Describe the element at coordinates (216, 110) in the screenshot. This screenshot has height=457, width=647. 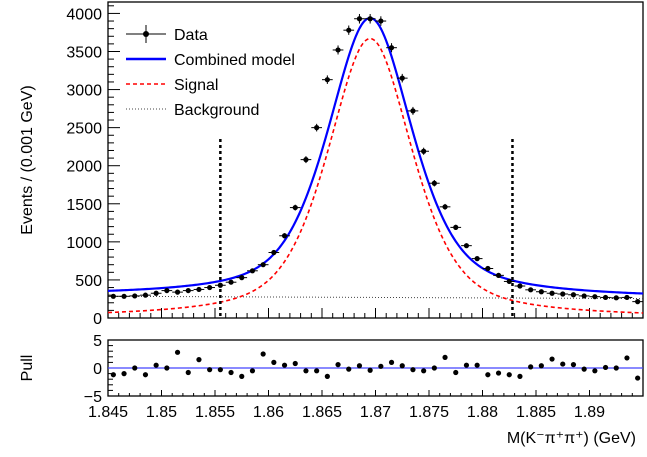
I see `legend-label: Background` at that location.